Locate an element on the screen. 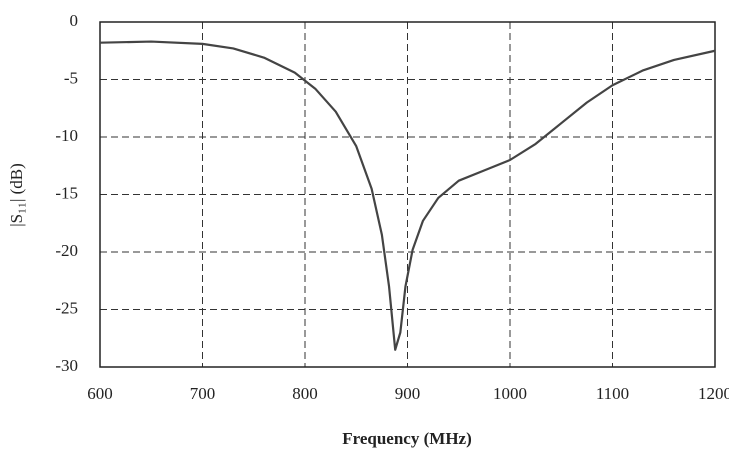 The width and height of the screenshot is (729, 457). x-axis-label: Frequency (MHz) is located at coordinates (407, 438).